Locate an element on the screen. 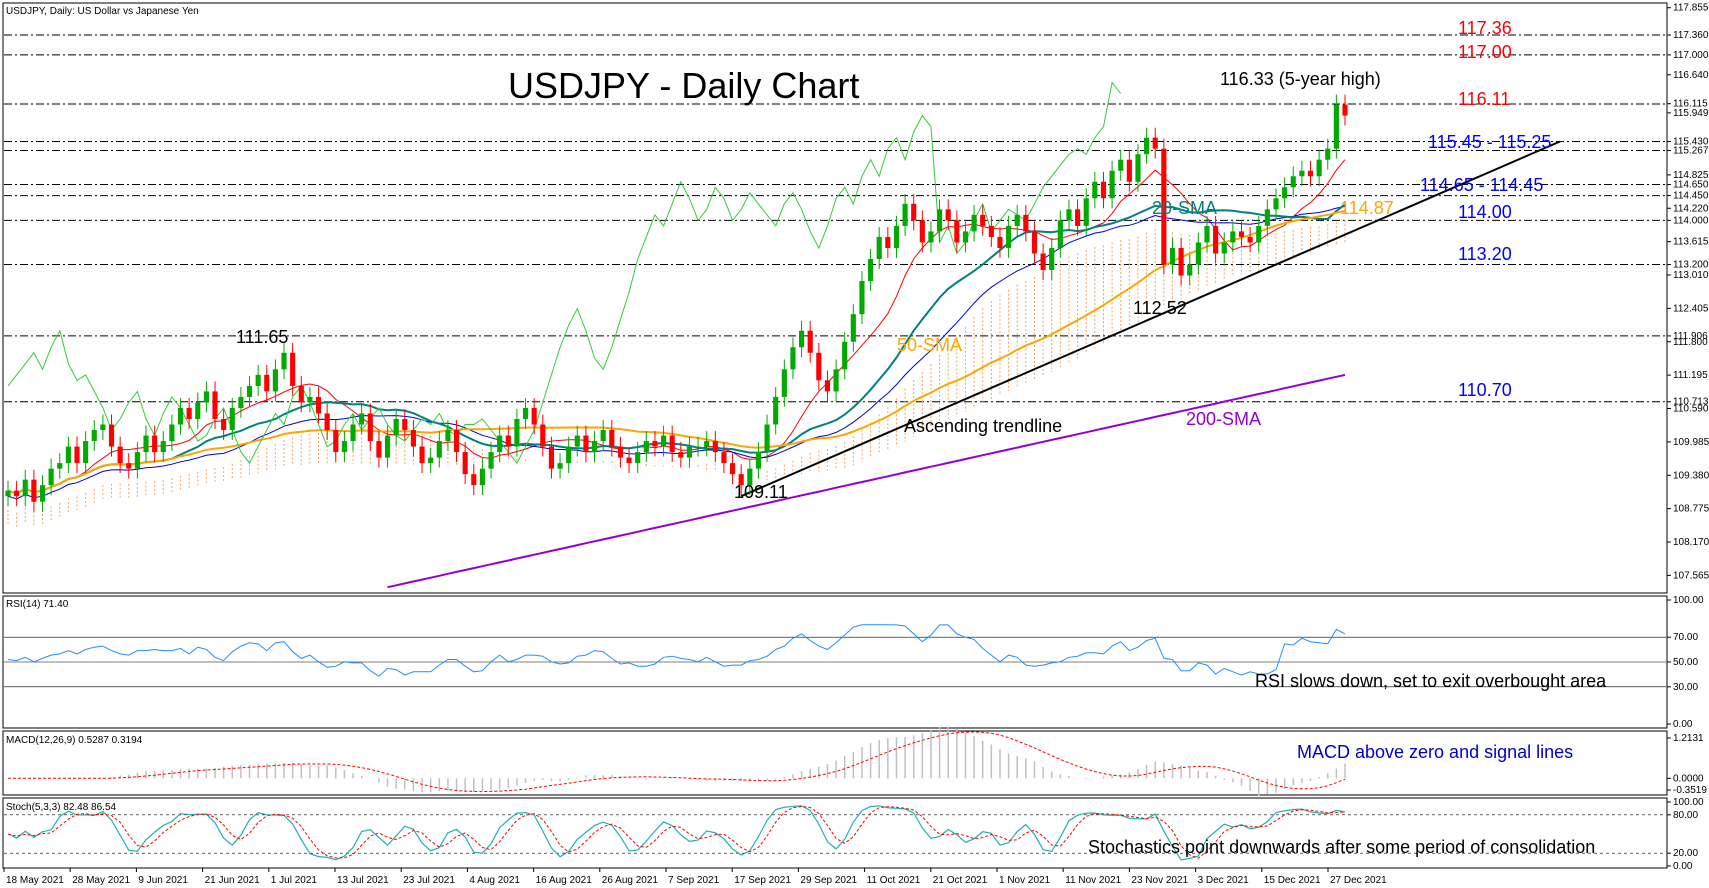  rsi-line is located at coordinates (676, 650).